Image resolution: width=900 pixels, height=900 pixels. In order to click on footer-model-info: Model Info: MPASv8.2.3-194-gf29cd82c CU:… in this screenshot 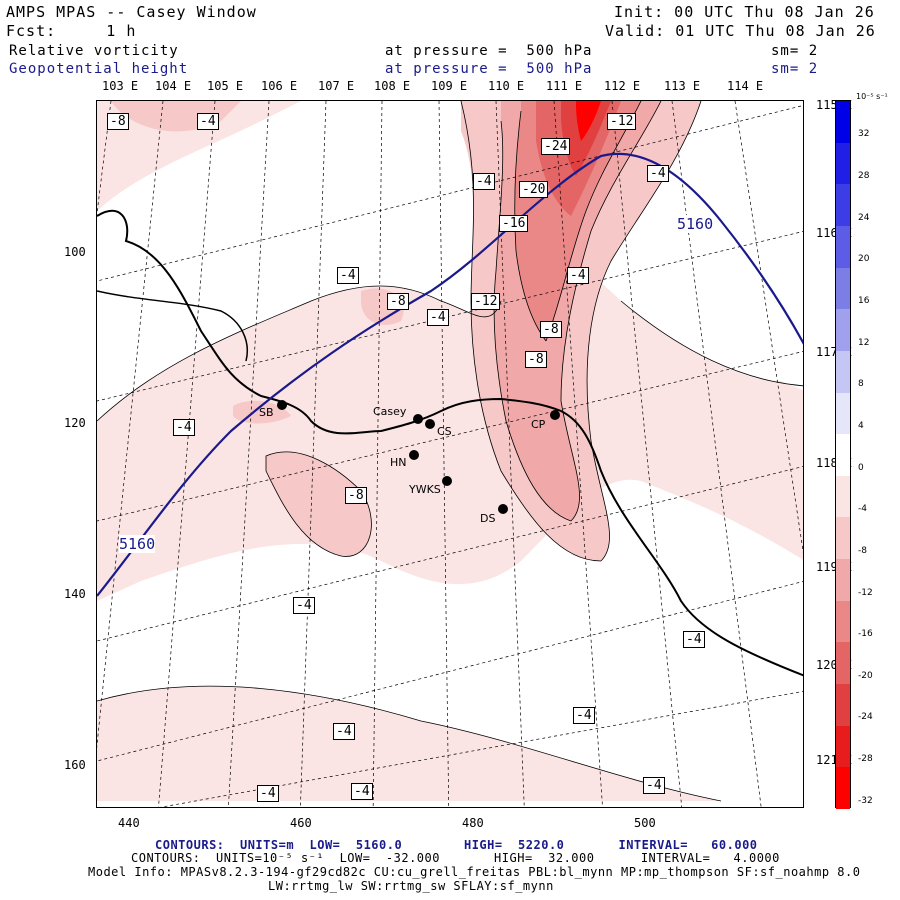, I will do `click(474, 872)`.